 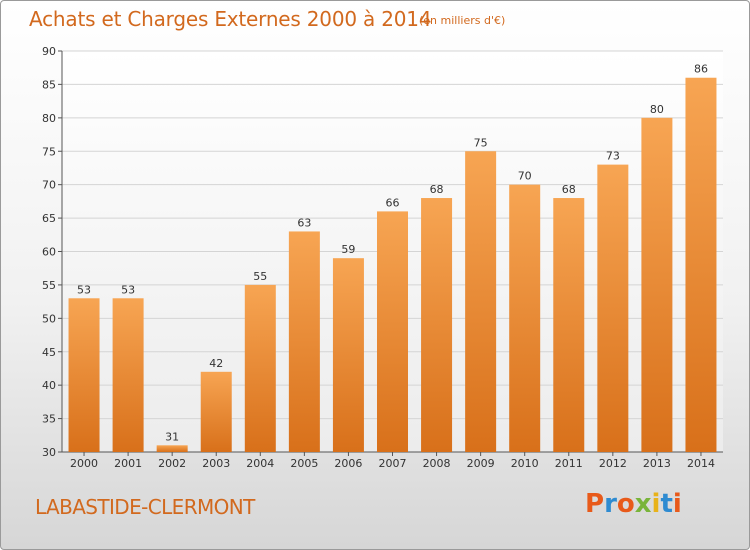 What do you see at coordinates (569, 189) in the screenshot?
I see `value-label-2011: 68` at bounding box center [569, 189].